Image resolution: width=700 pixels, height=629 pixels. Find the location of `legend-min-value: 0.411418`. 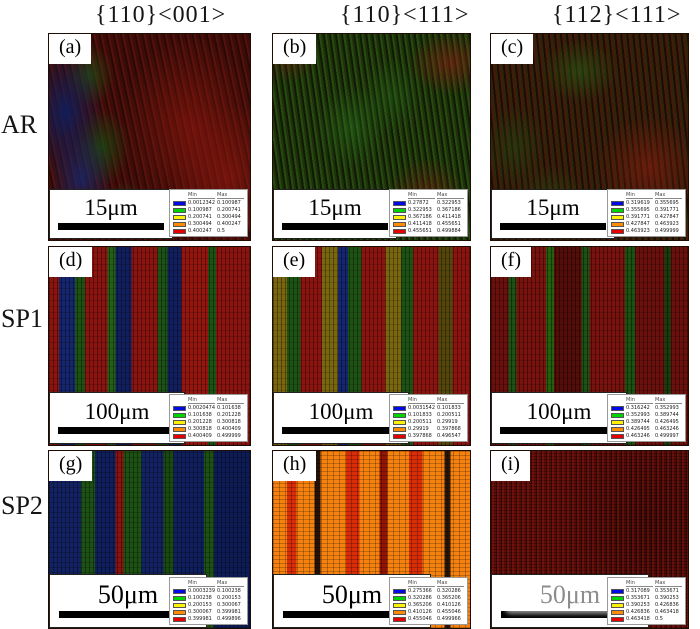

legend-min-value: 0.411418 is located at coordinates (420, 224).